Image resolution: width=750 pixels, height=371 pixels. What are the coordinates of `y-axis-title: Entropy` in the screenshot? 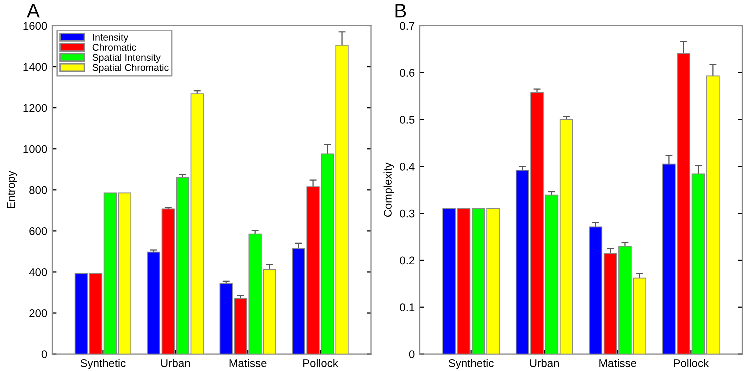 It's located at (12, 189).